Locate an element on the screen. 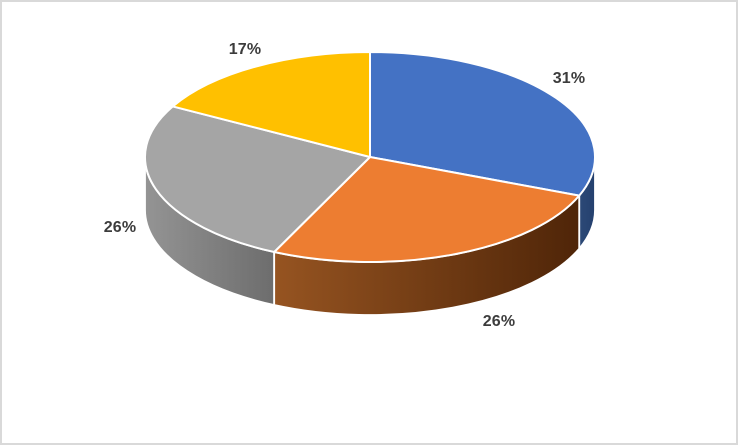  data-label-outras-medidas: 26% is located at coordinates (499, 321).